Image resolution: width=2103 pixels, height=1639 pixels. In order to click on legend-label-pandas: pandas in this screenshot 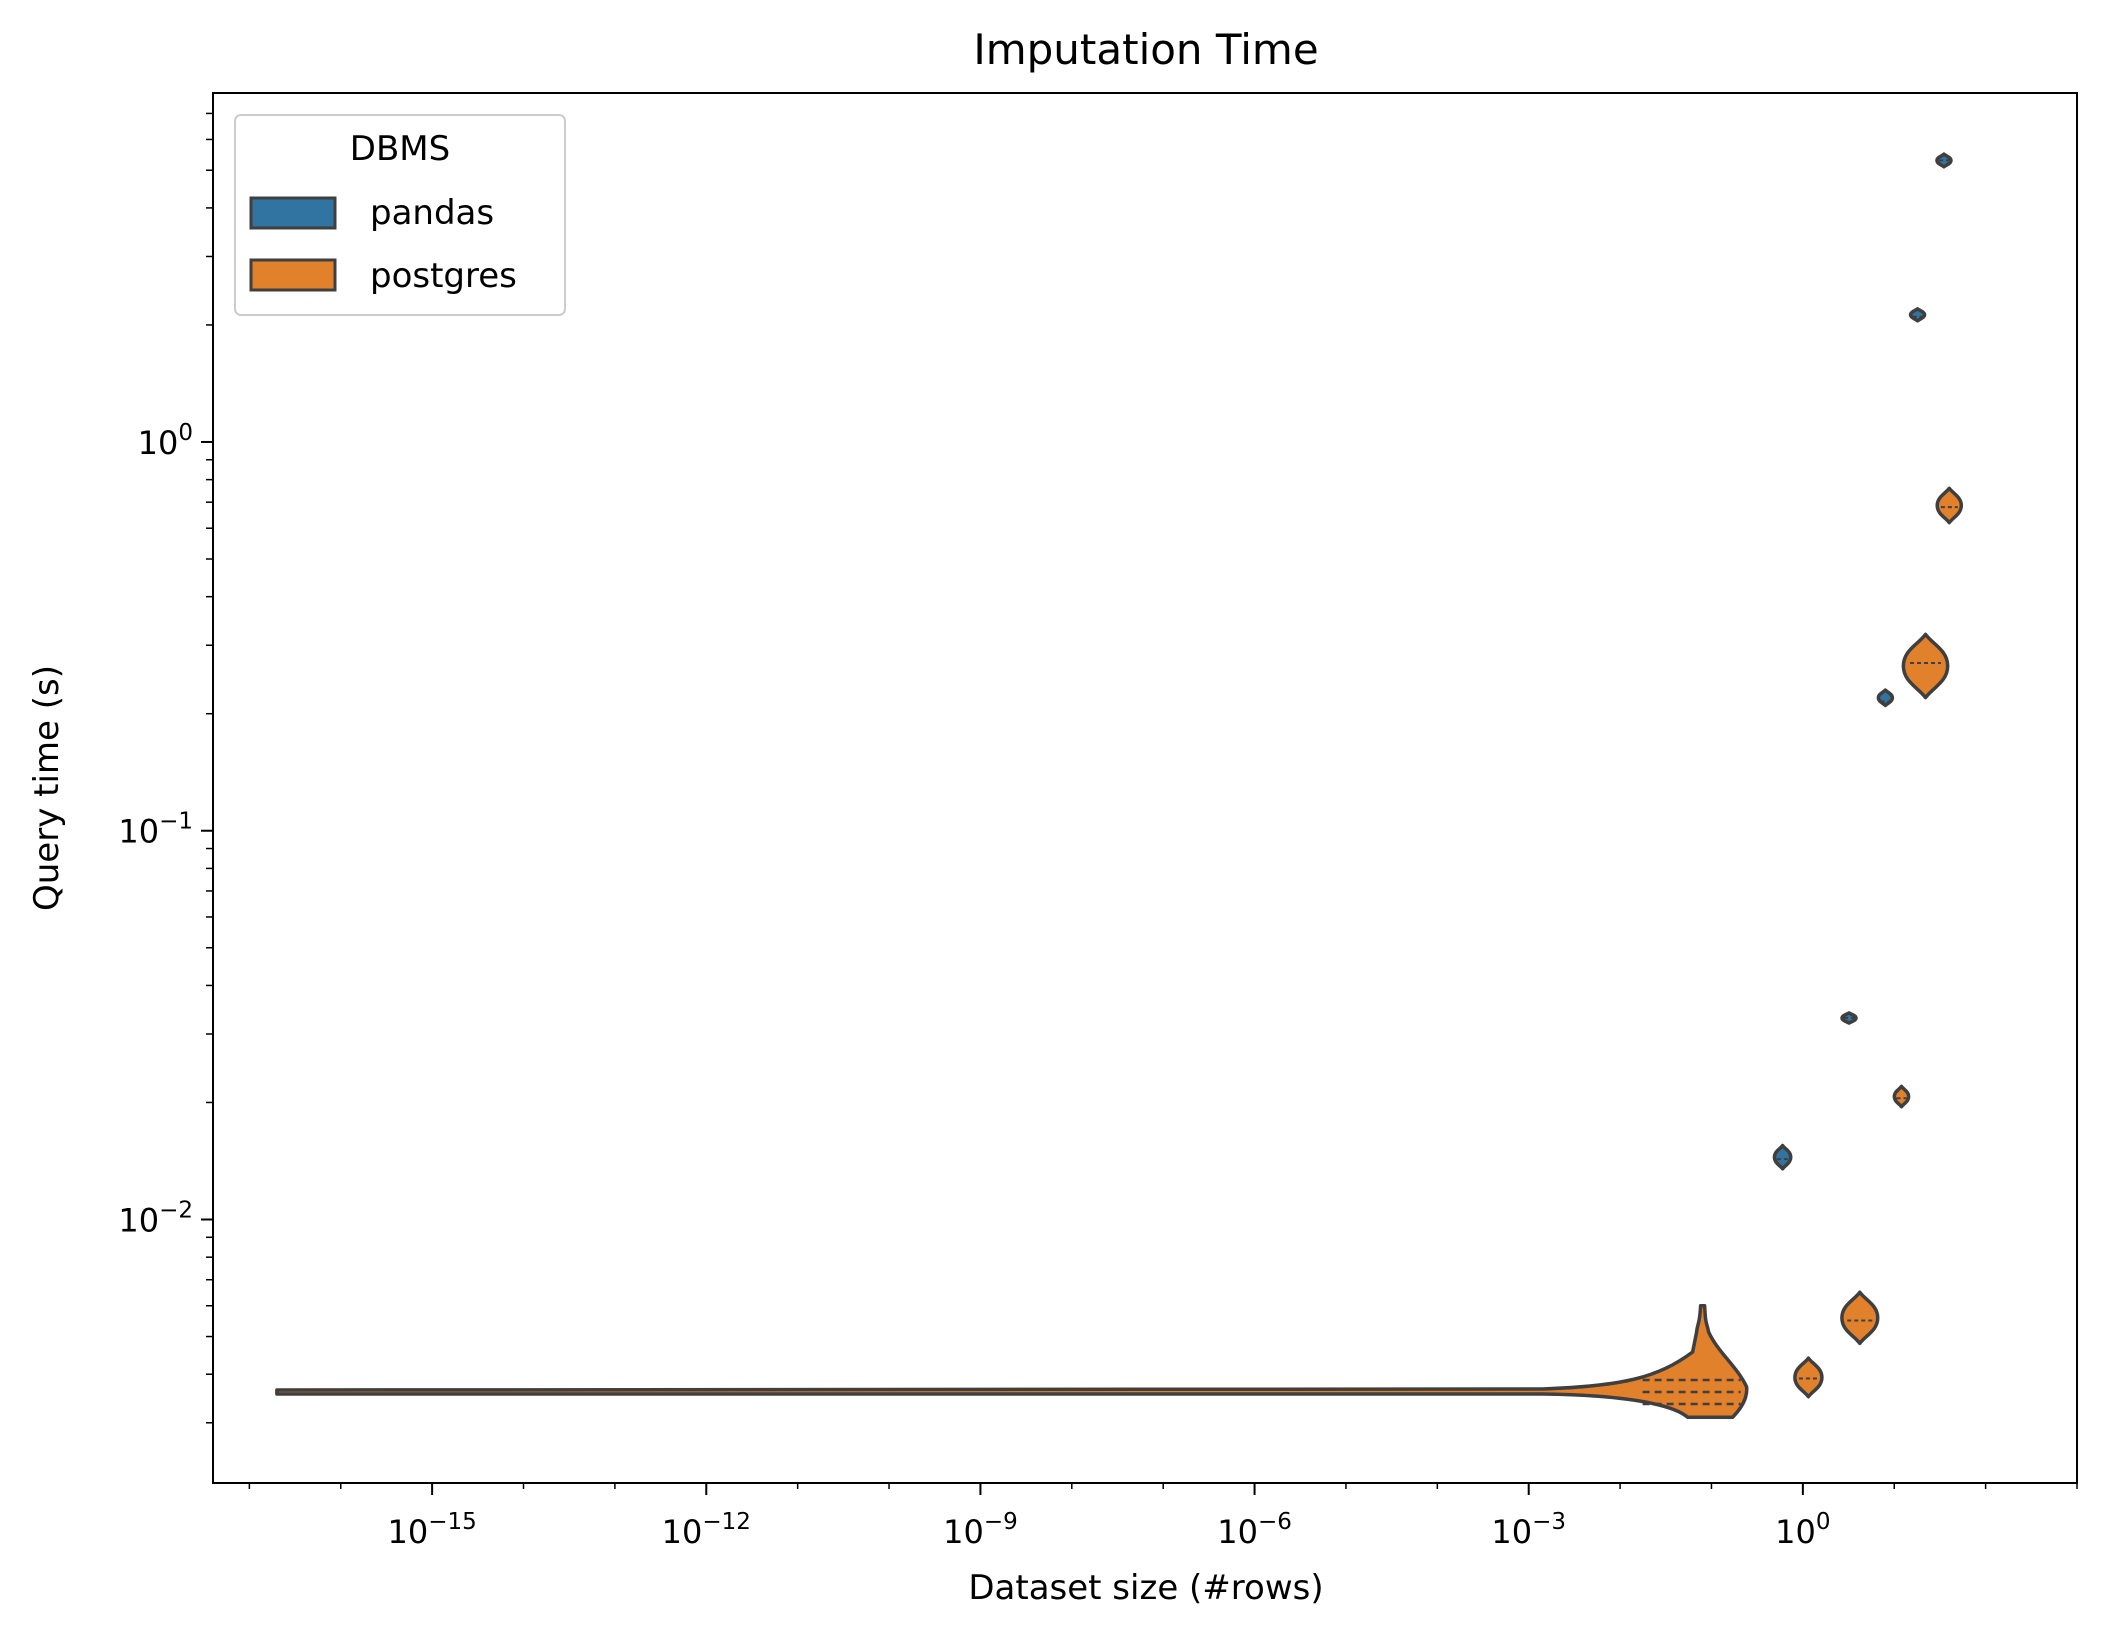, I will do `click(432, 213)`.